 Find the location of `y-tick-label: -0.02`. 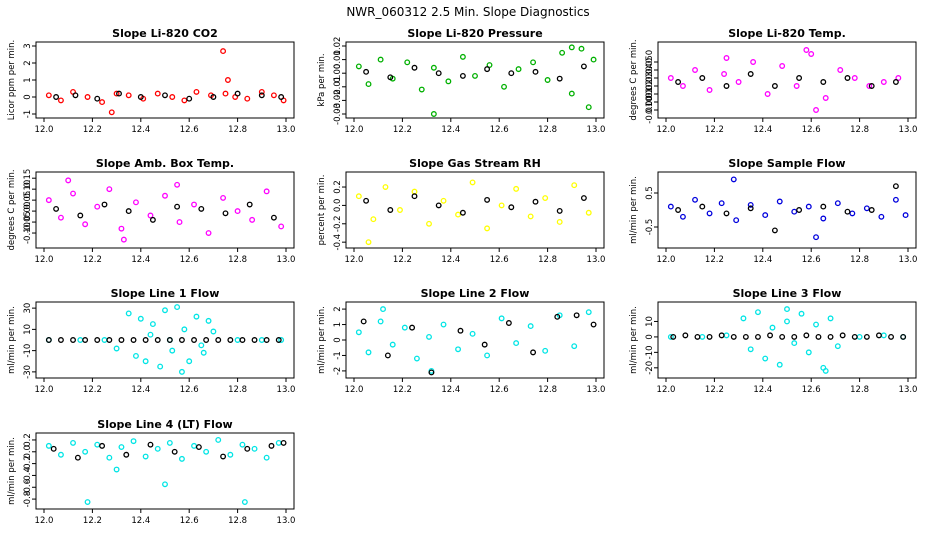

y-tick-label: -0.02 is located at coordinates (338, 100).